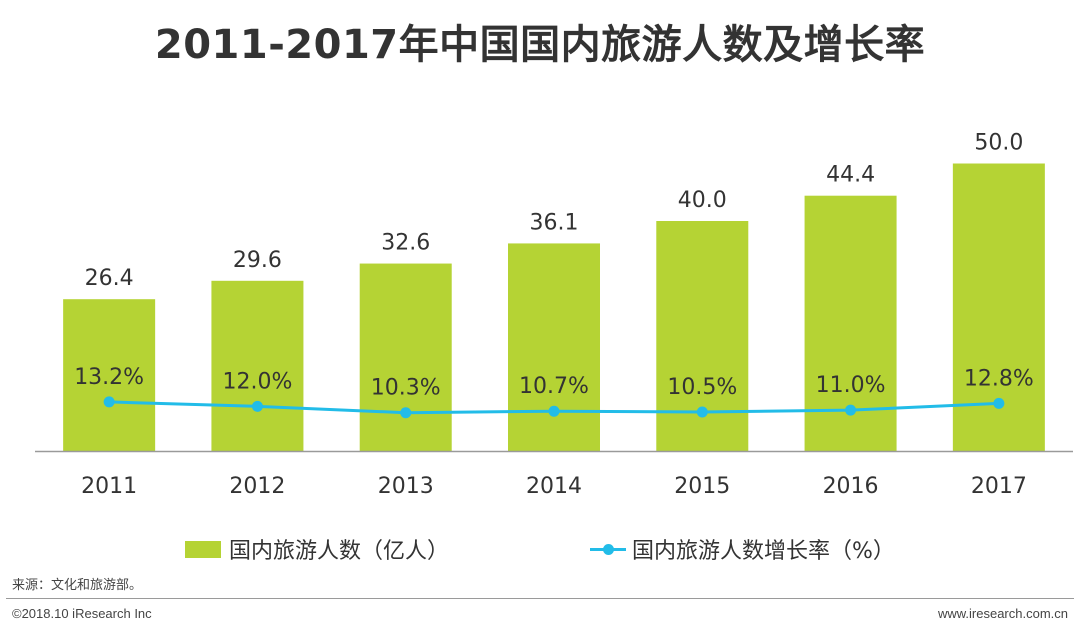  I want to click on growth-label-2013: 10.3%, so click(406, 388).